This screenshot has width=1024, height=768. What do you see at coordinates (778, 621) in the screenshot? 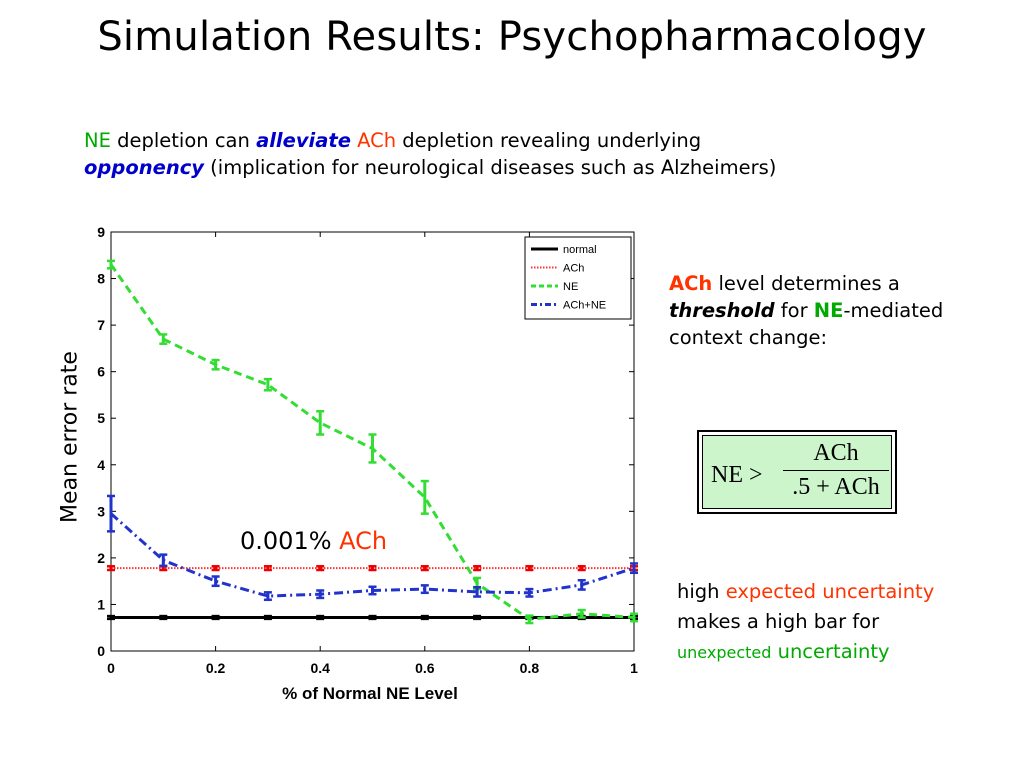
I see `note2-line2: makes a high bar for` at bounding box center [778, 621].